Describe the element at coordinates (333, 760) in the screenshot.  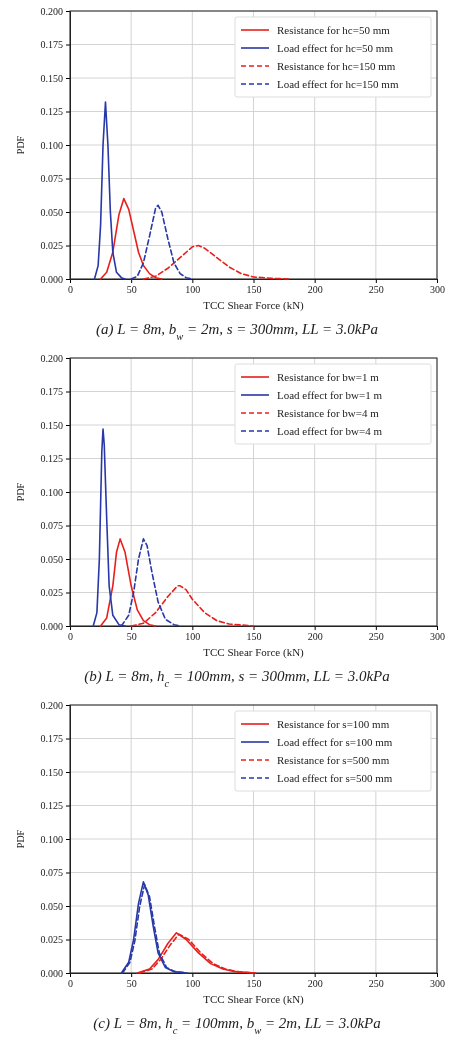
I see `legend-label: Resistance for s=500 mm` at that location.